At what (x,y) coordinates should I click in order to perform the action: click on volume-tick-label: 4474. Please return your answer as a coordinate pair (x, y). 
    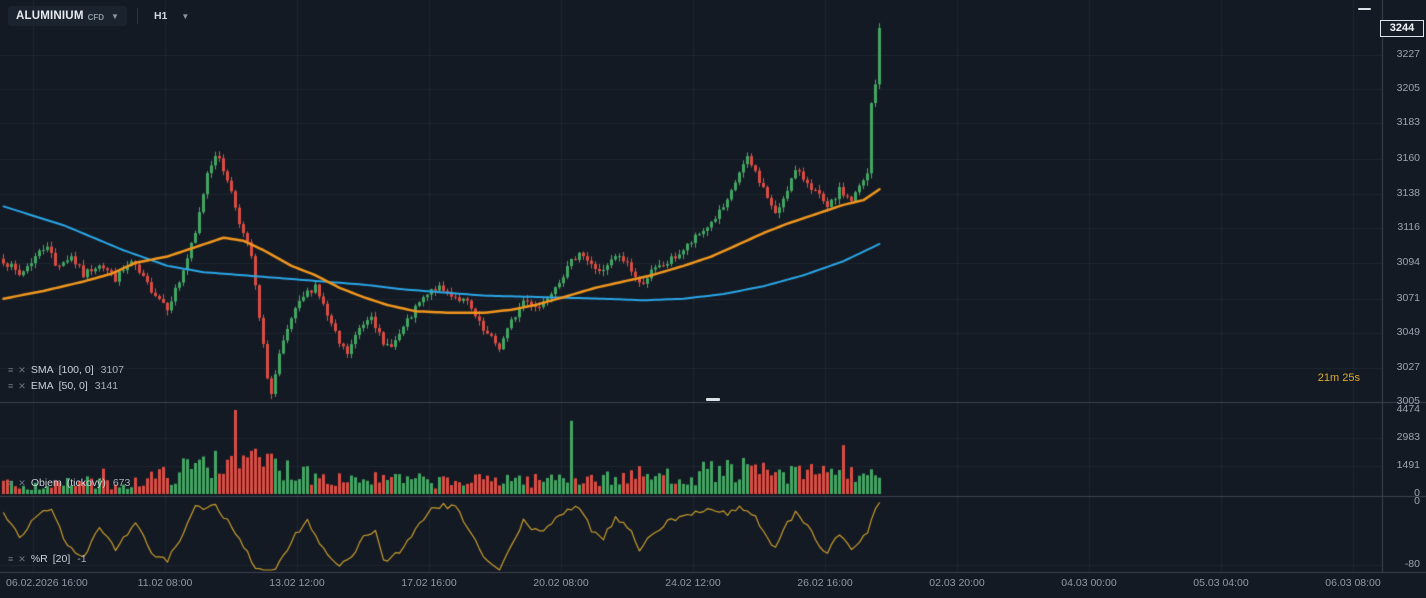
    Looking at the image, I should click on (1408, 408).